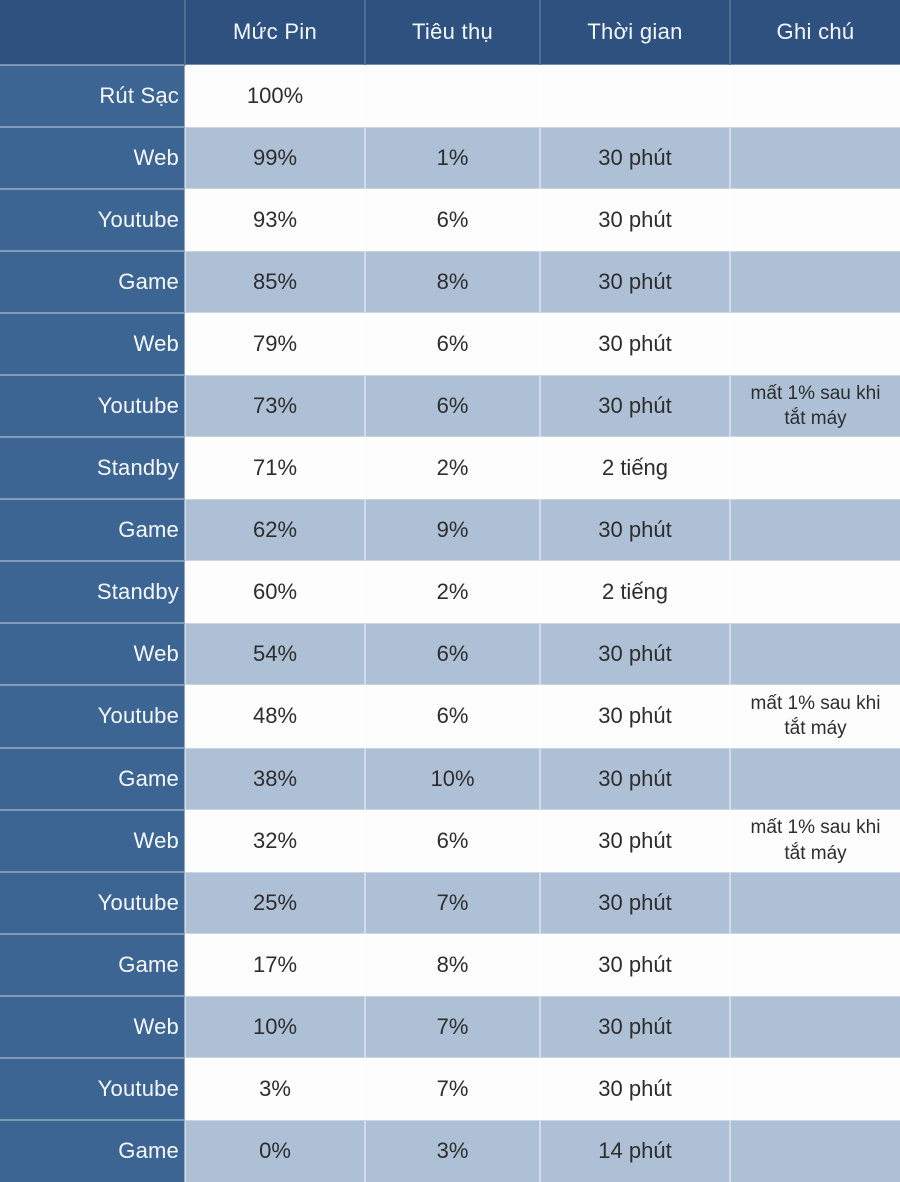 Image resolution: width=900 pixels, height=1182 pixels. I want to click on table-row: Game 62% 9% 30 phút, so click(450, 530).